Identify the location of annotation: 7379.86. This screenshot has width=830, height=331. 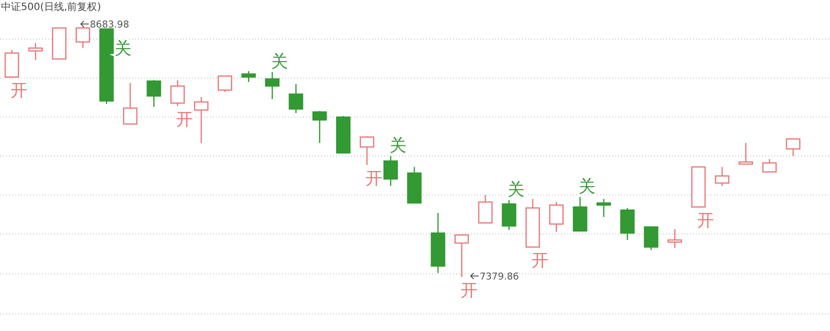
(499, 277).